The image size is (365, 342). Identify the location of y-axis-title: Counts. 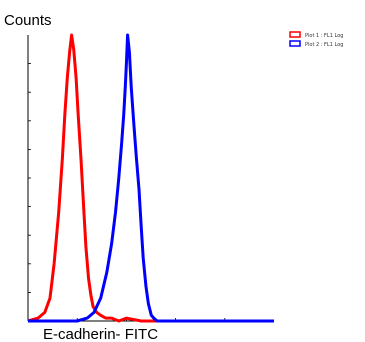
(28, 20).